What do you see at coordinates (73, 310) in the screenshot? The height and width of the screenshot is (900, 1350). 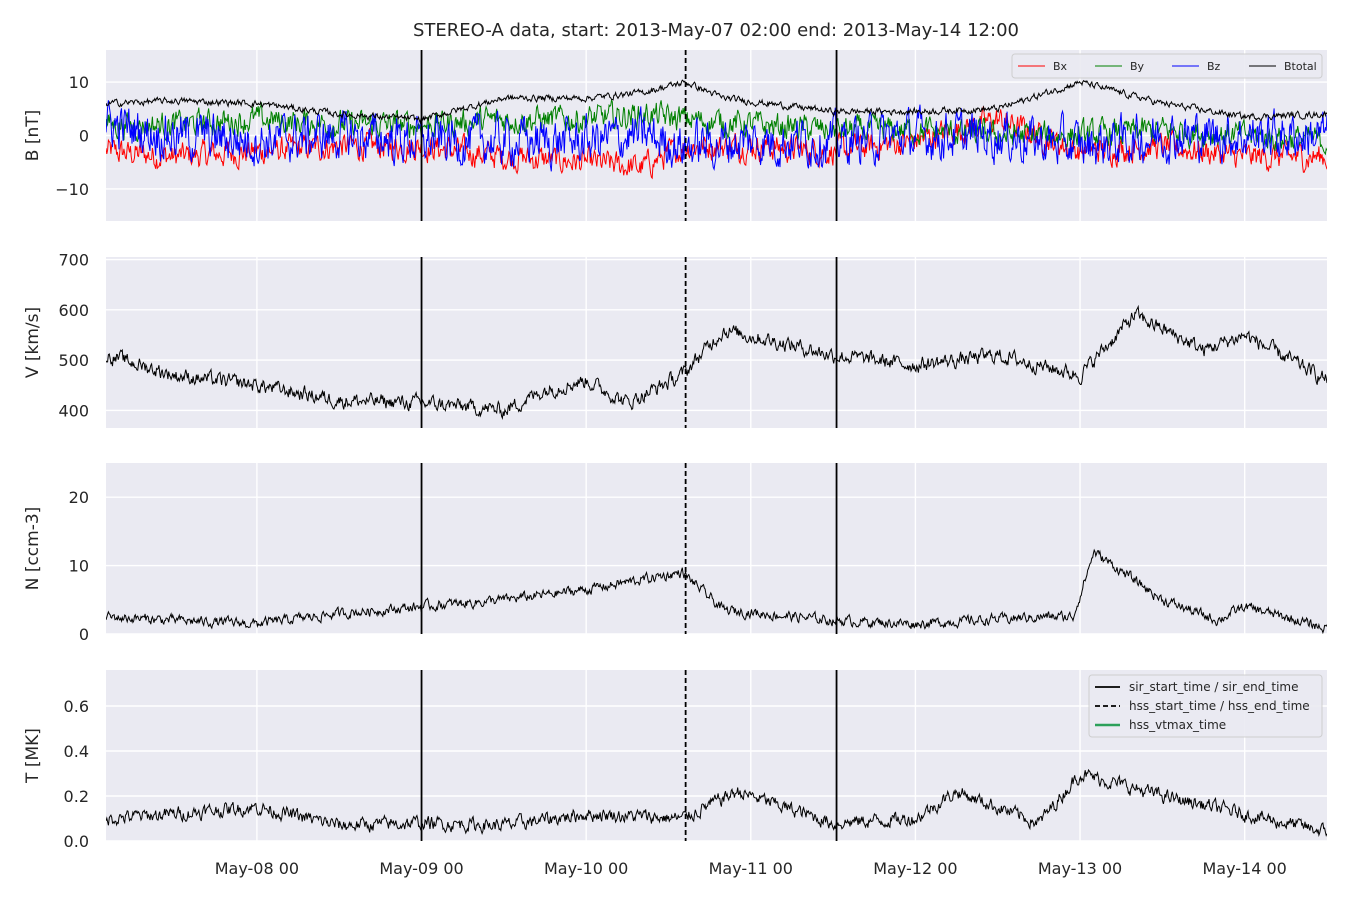 I see `y-tick-label: 600` at bounding box center [73, 310].